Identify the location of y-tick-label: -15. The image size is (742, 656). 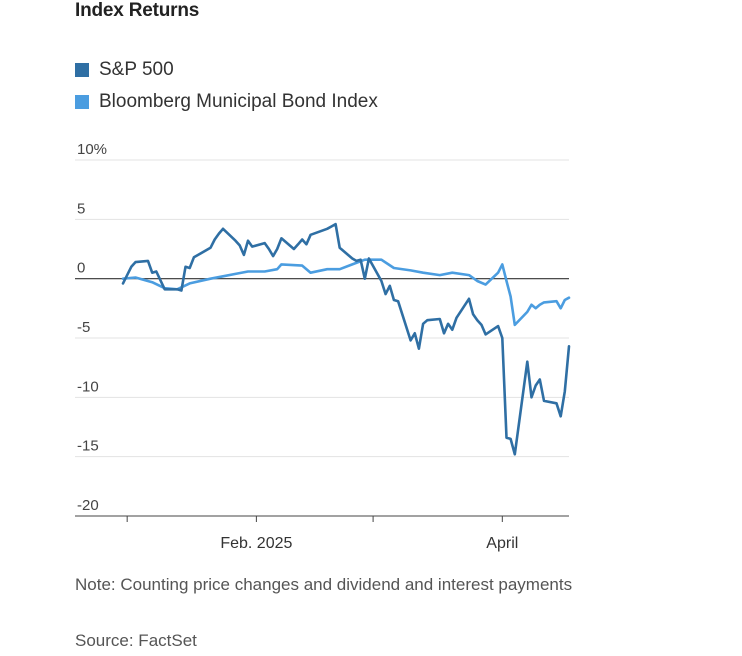
(88, 446).